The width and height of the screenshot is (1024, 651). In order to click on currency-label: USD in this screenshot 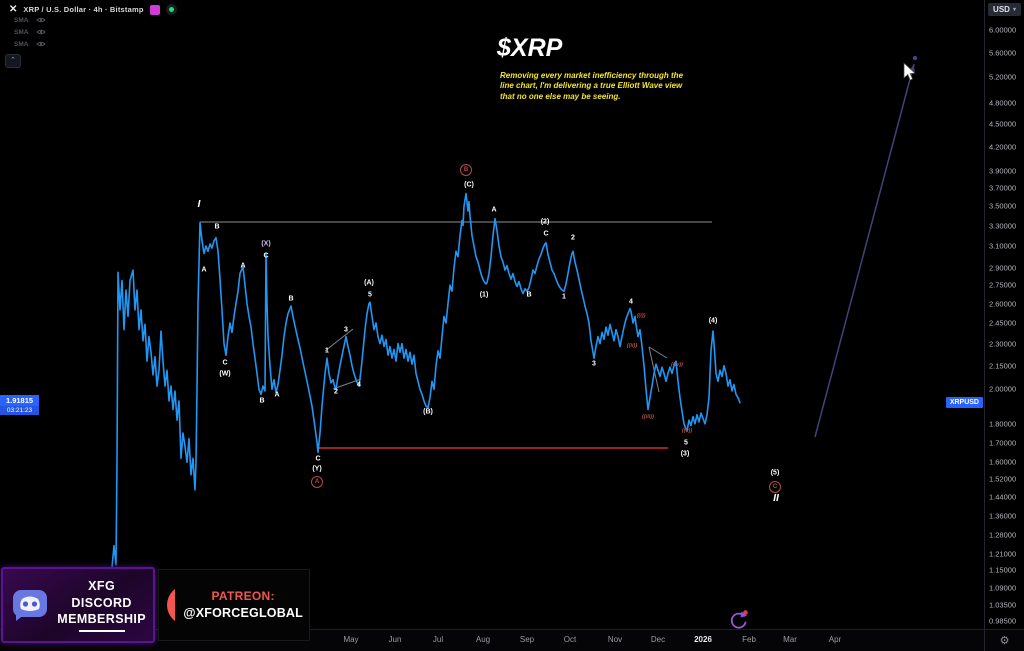, I will do `click(1001, 9)`.